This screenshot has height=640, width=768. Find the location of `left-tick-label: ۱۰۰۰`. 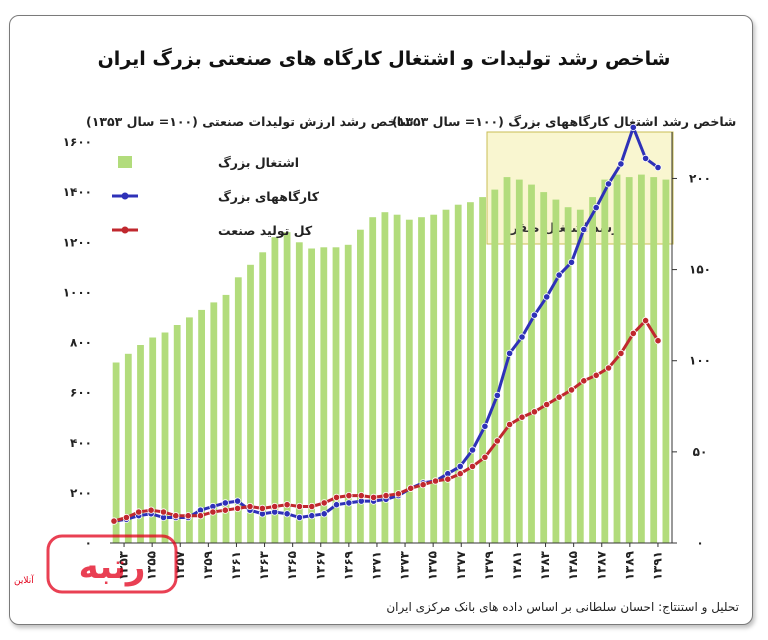

left-tick-label: ۱۰۰۰ is located at coordinates (77, 292).